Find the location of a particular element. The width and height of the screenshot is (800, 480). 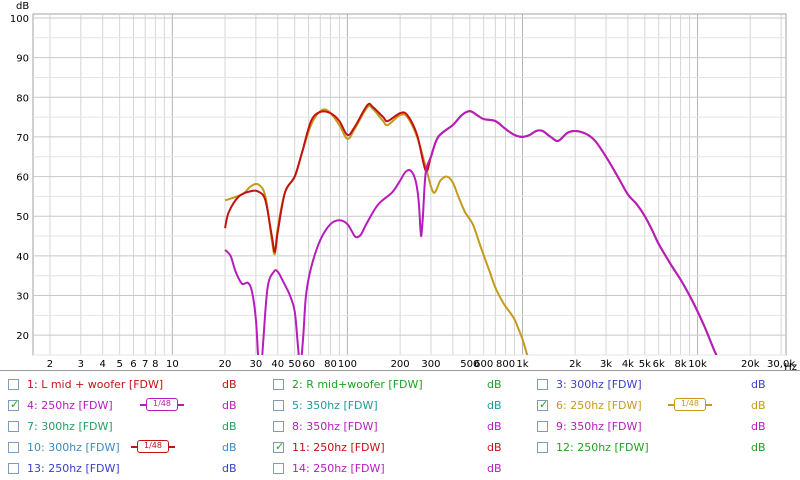

x-tick-label: 6k is located at coordinates (659, 364).